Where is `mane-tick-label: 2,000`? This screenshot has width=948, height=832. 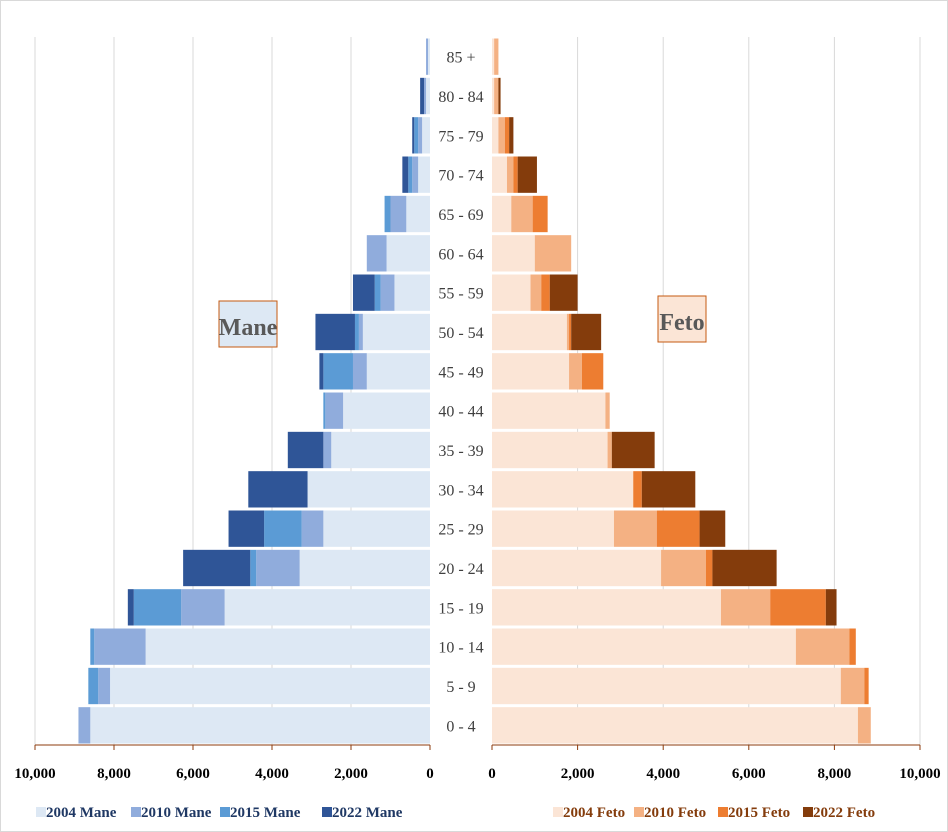 mane-tick-label: 2,000 is located at coordinates (351, 774).